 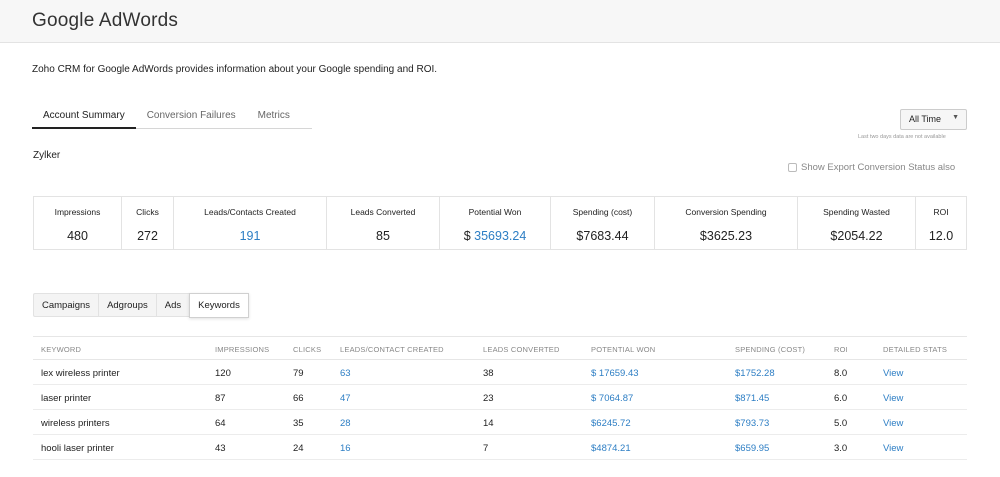 I want to click on spending-link: $793.73, so click(x=752, y=423).